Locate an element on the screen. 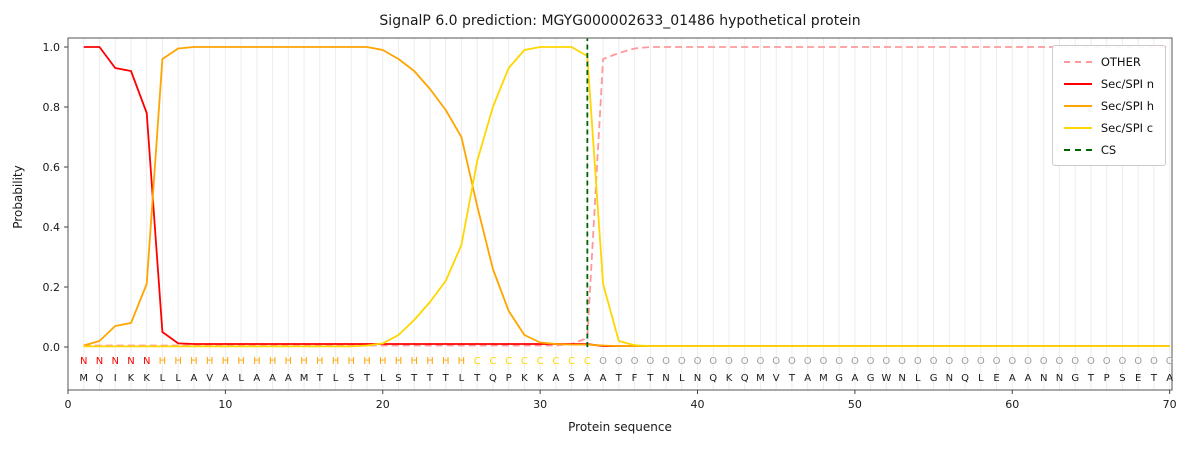 The width and height of the screenshot is (1200, 450). x-axis: 0 10 20 30 40 50 60 70 is located at coordinates (621, 400).